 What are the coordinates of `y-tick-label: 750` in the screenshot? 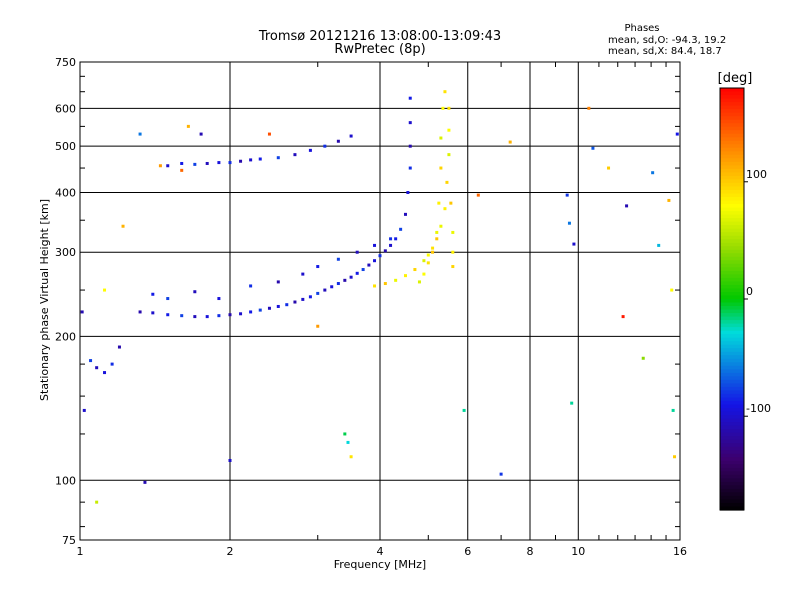 It's located at (65, 62).